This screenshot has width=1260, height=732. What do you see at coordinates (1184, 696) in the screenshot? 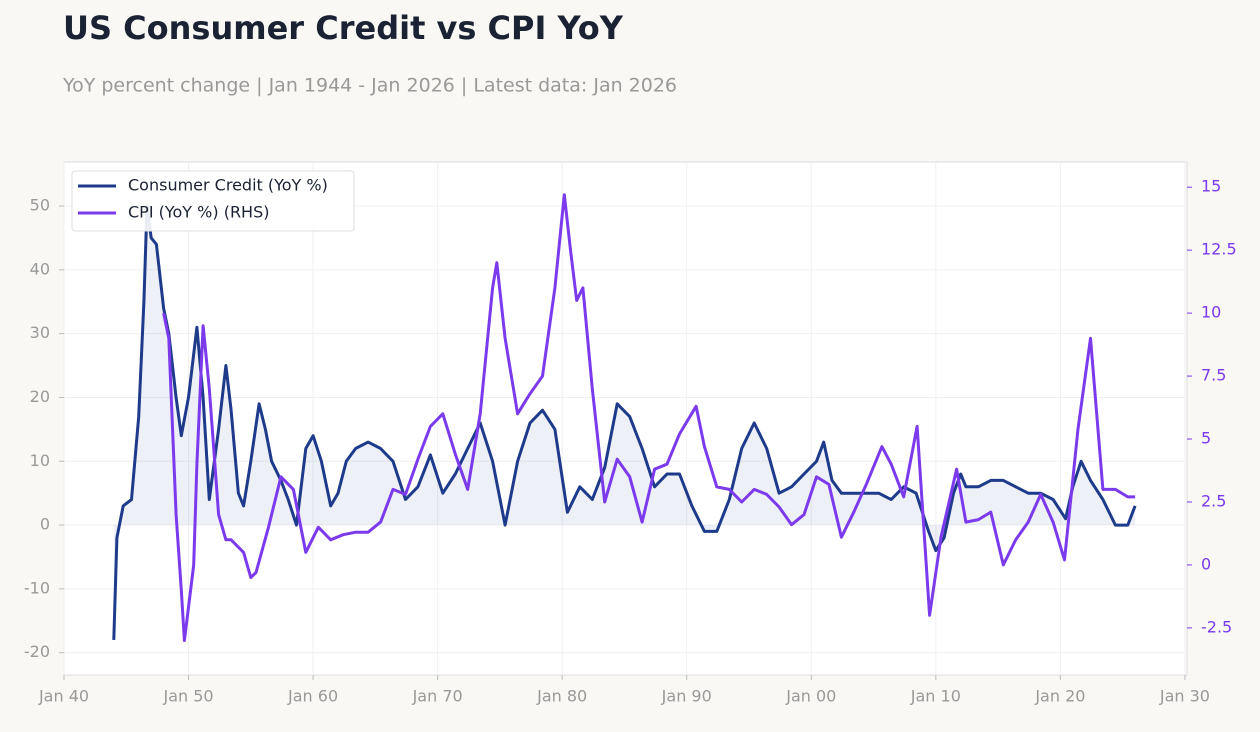
I see `x-tick-label: Jan 30` at bounding box center [1184, 696].